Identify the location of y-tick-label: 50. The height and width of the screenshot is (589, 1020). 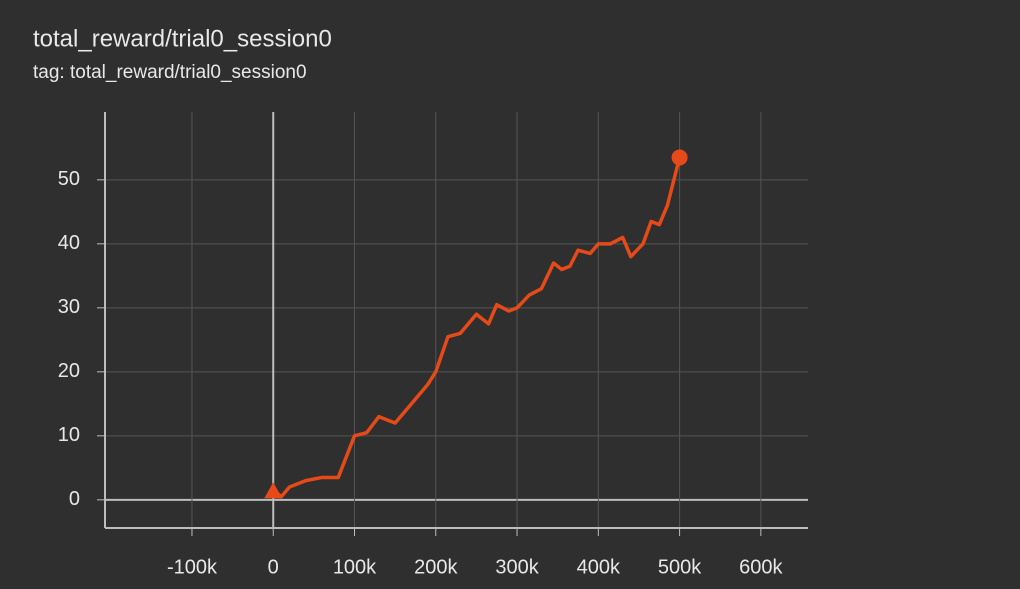
(69, 179).